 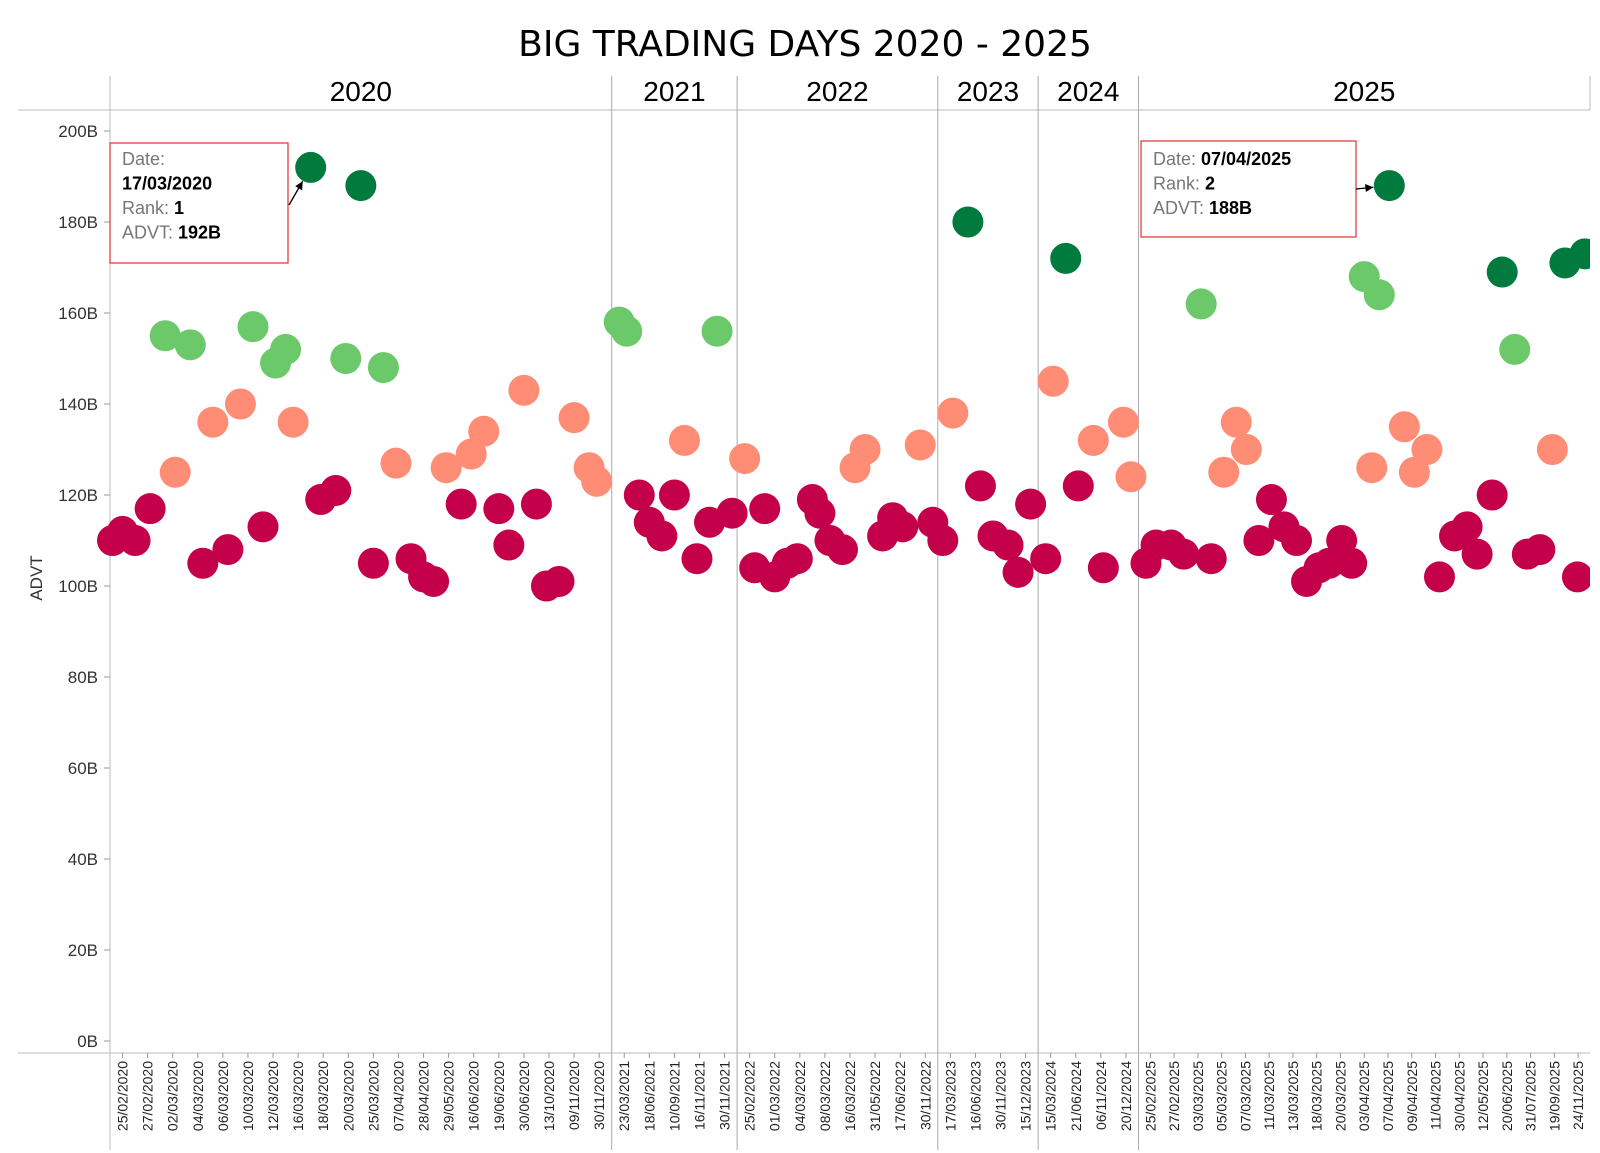 What do you see at coordinates (223, 1096) in the screenshot?
I see `x-tick-label: 06/03/2020` at bounding box center [223, 1096].